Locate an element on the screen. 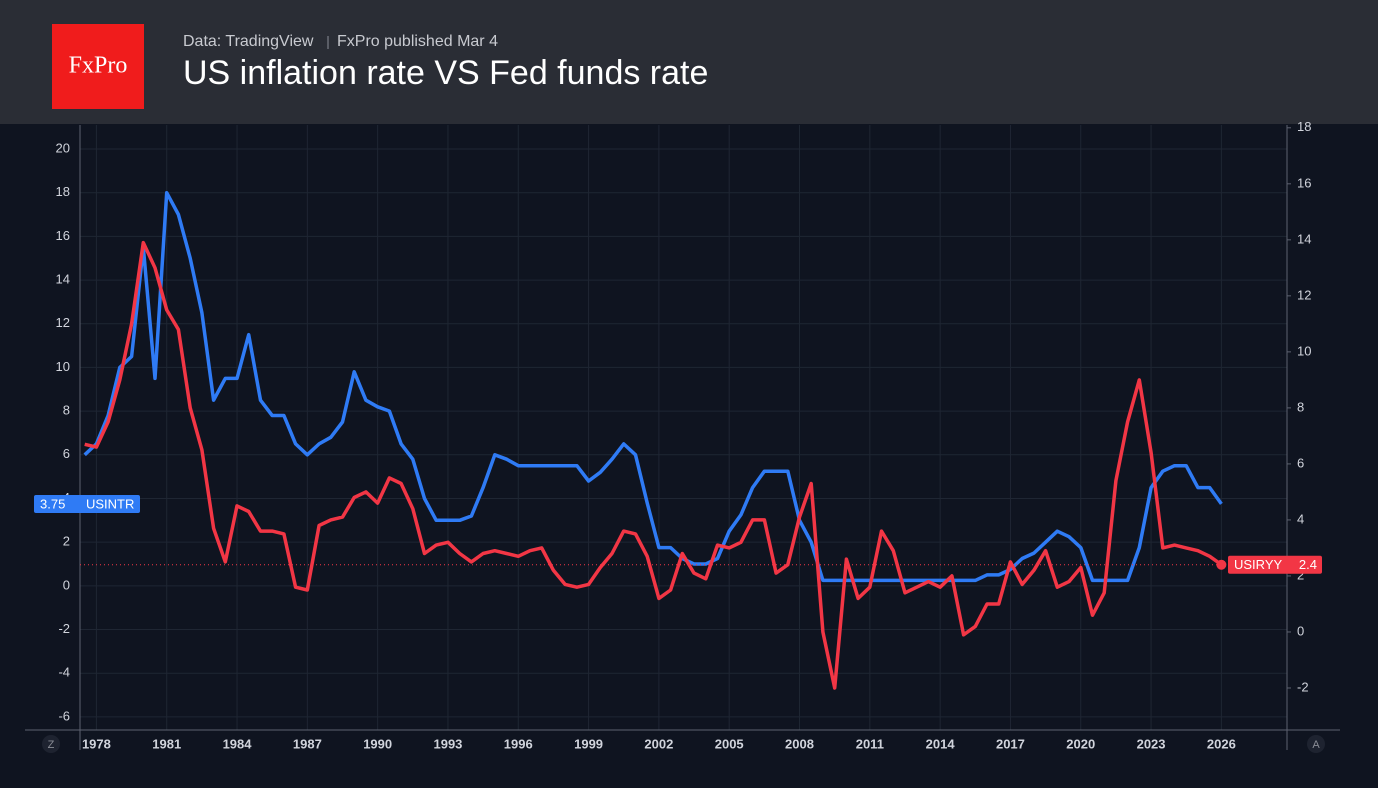 This screenshot has width=1378, height=788. x-tick-label: 2014 is located at coordinates (941, 743).